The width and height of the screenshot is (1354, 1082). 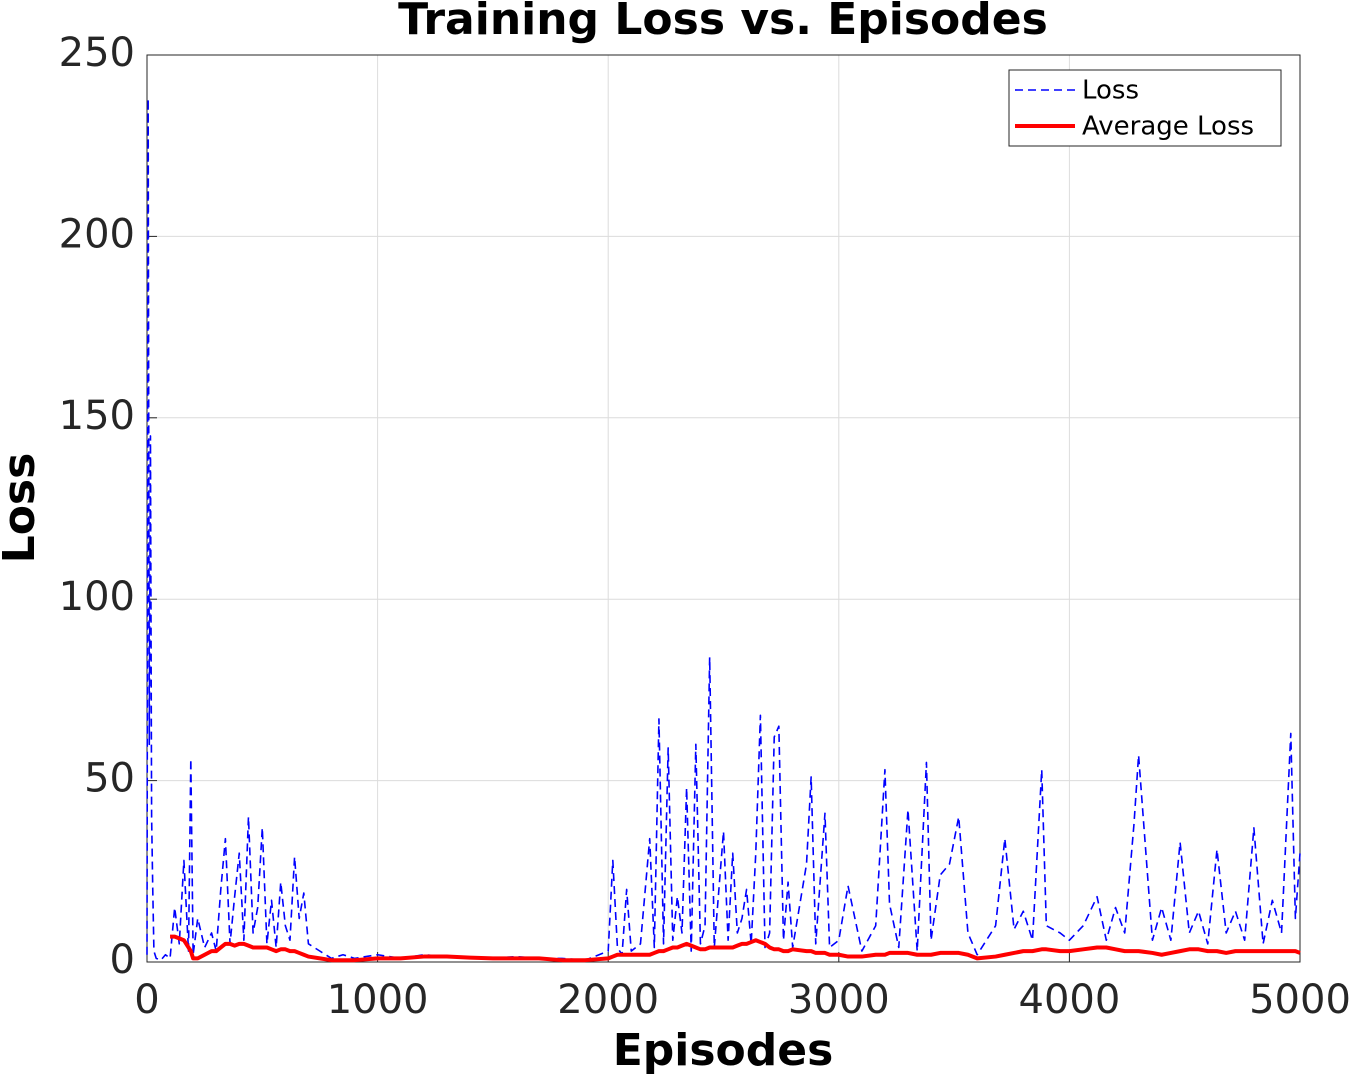 I want to click on legend-box, so click(x=1145, y=108).